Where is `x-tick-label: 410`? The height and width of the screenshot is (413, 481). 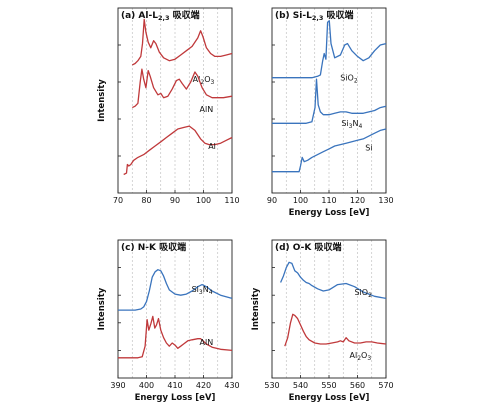
x-tick-label: 410 is located at coordinates (174, 385).